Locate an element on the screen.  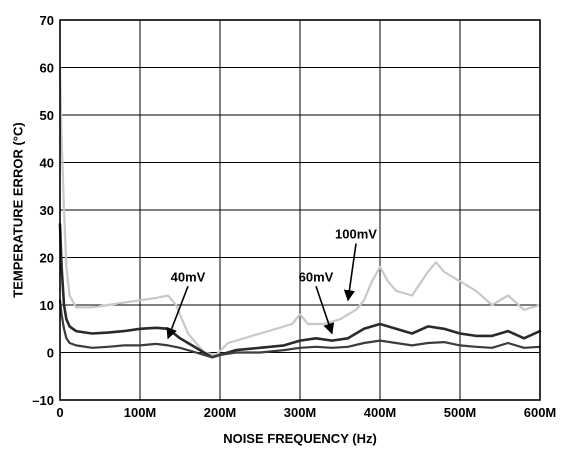
y-tick-label: 0 is located at coordinates (50, 353).